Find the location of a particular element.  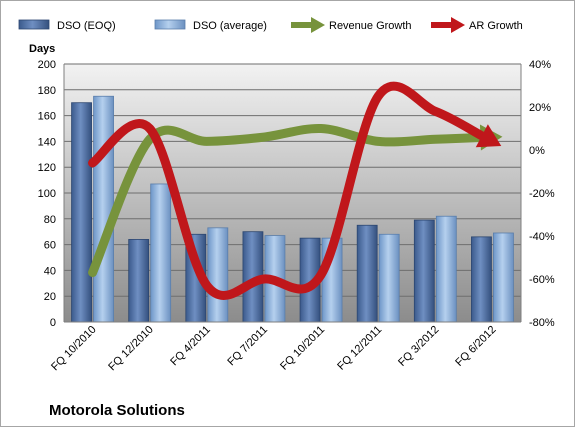

x-tick-label: FQ 7/2011 is located at coordinates (247, 346).